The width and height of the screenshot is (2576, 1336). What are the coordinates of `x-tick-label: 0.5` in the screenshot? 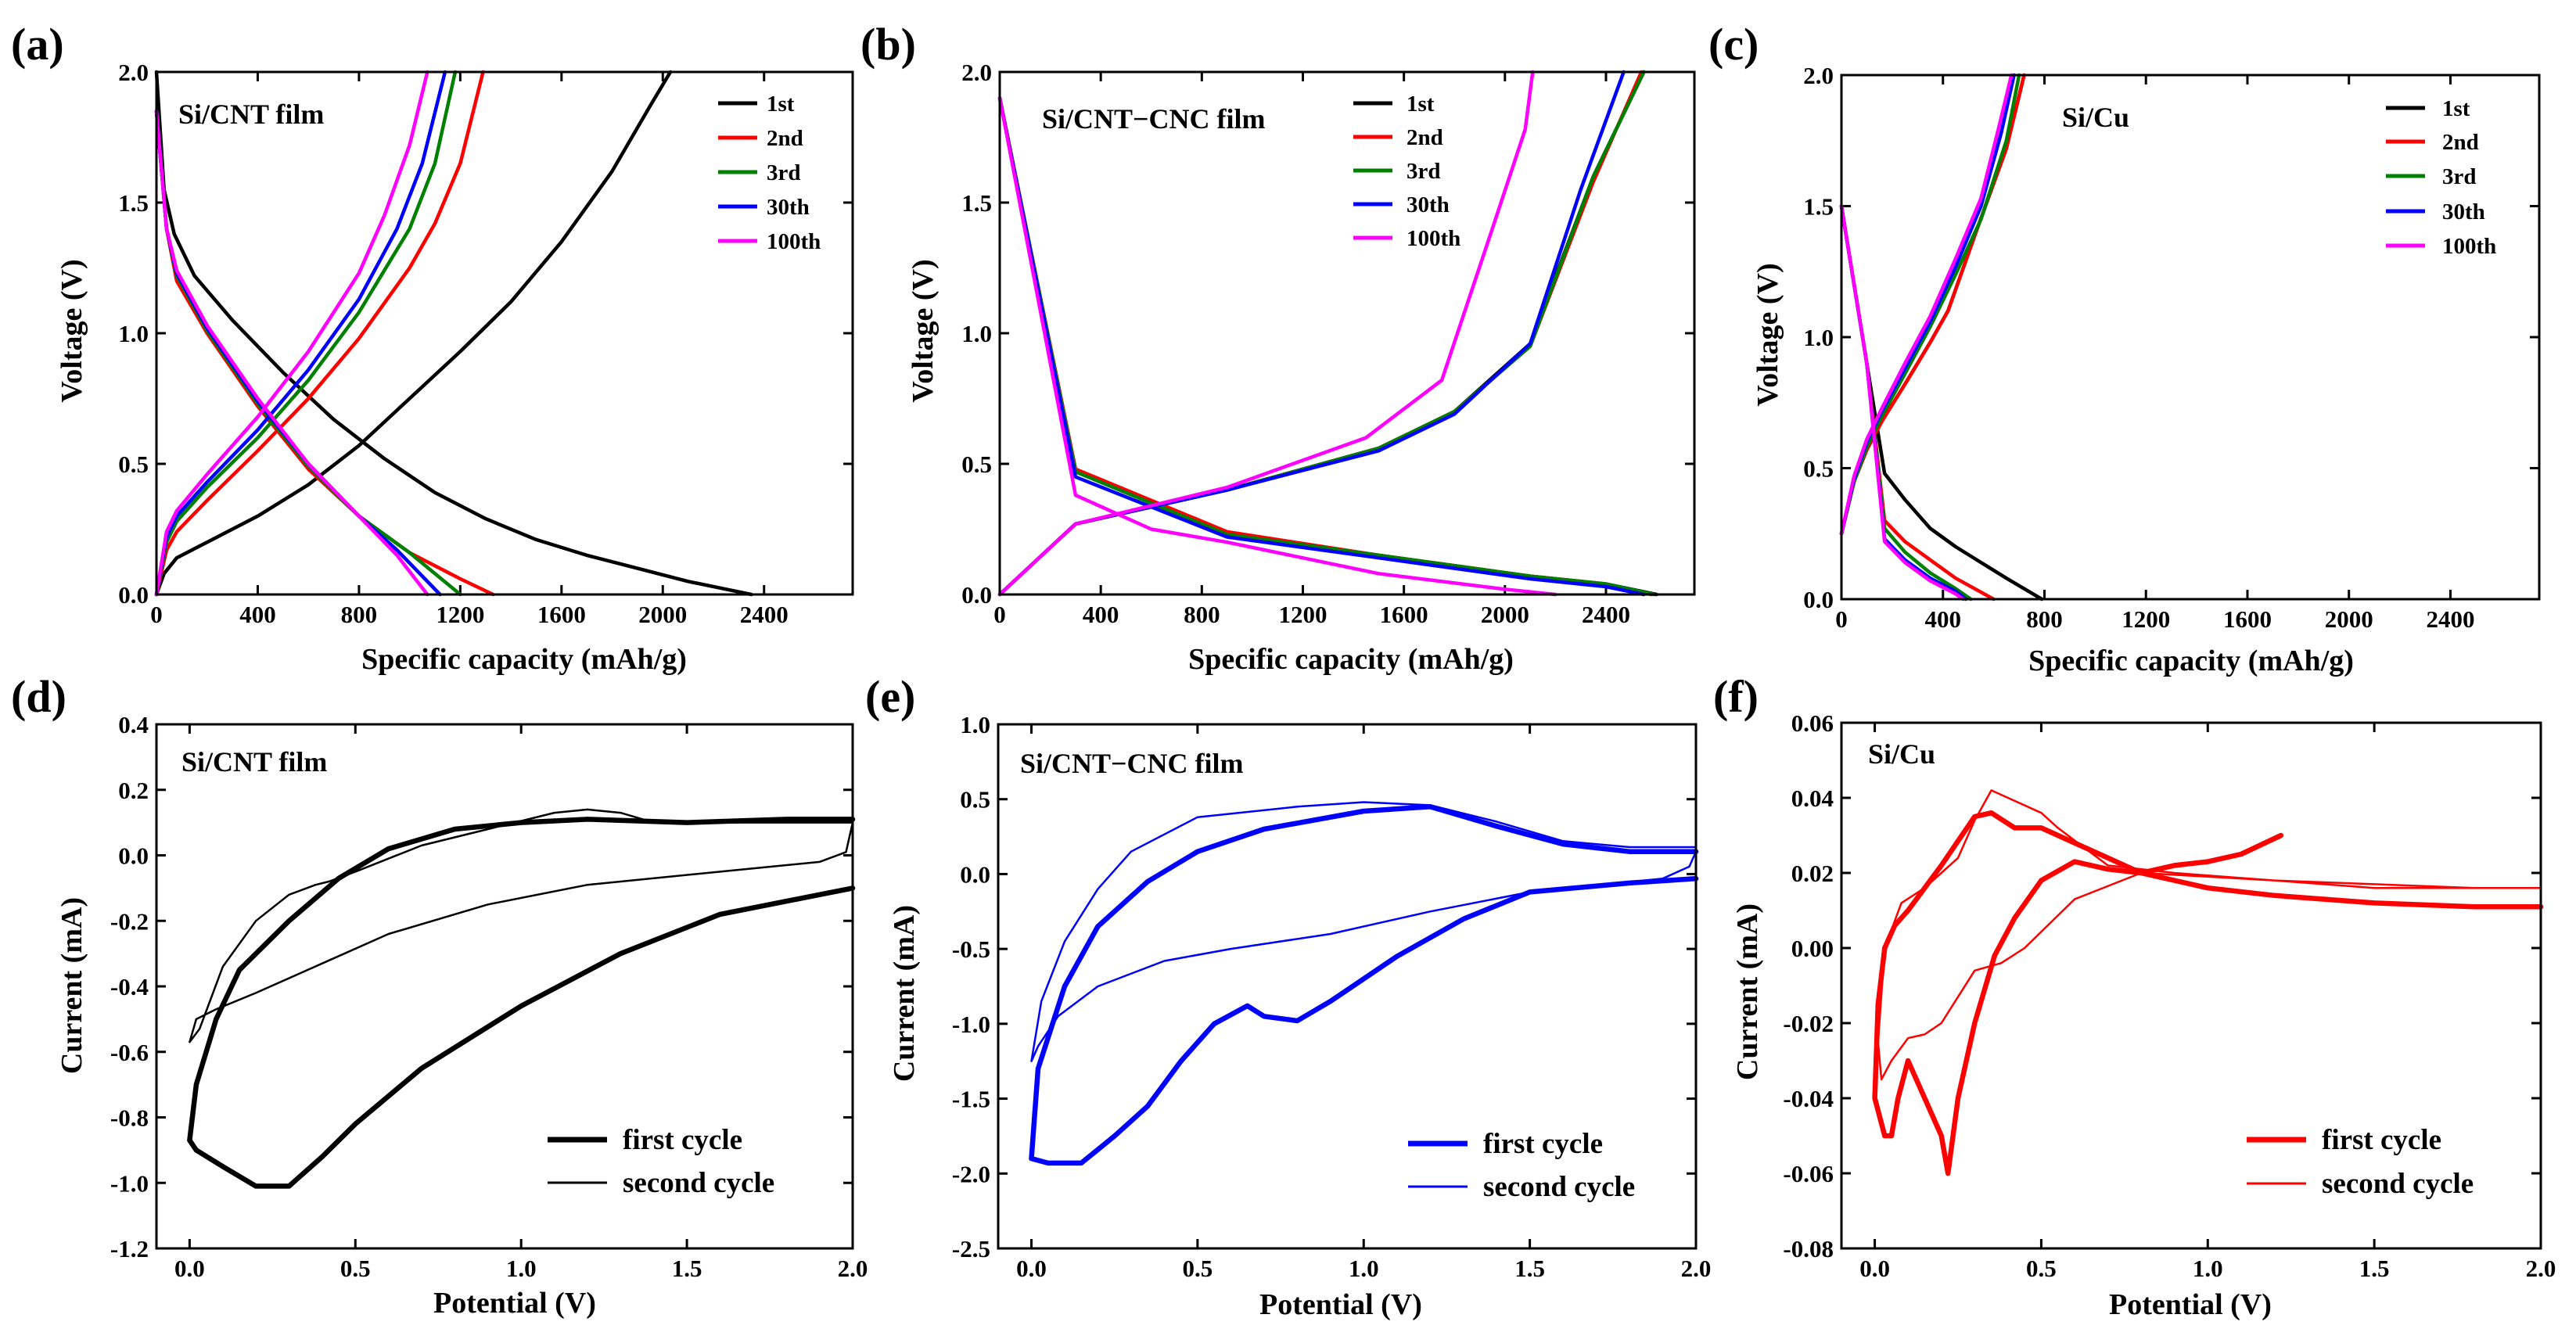 It's located at (355, 1268).